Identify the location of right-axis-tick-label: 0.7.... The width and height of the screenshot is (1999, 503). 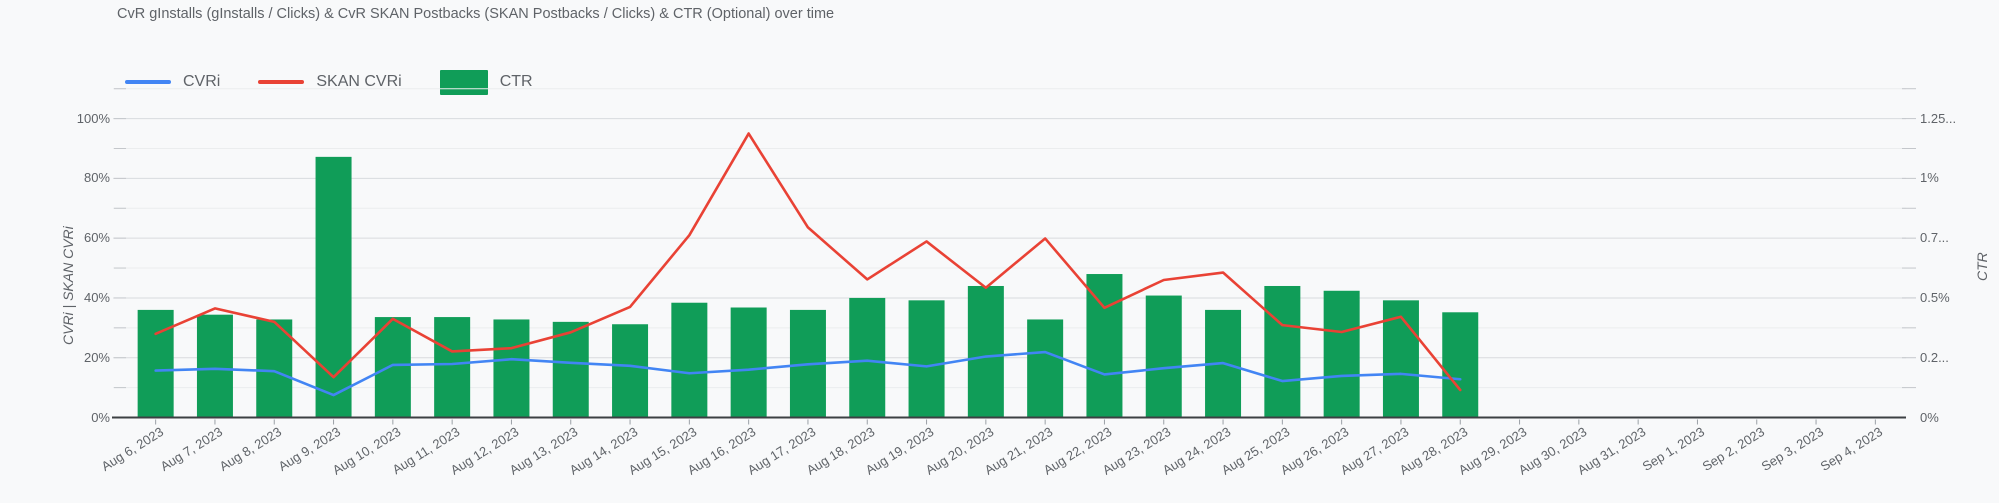
(1934, 238).